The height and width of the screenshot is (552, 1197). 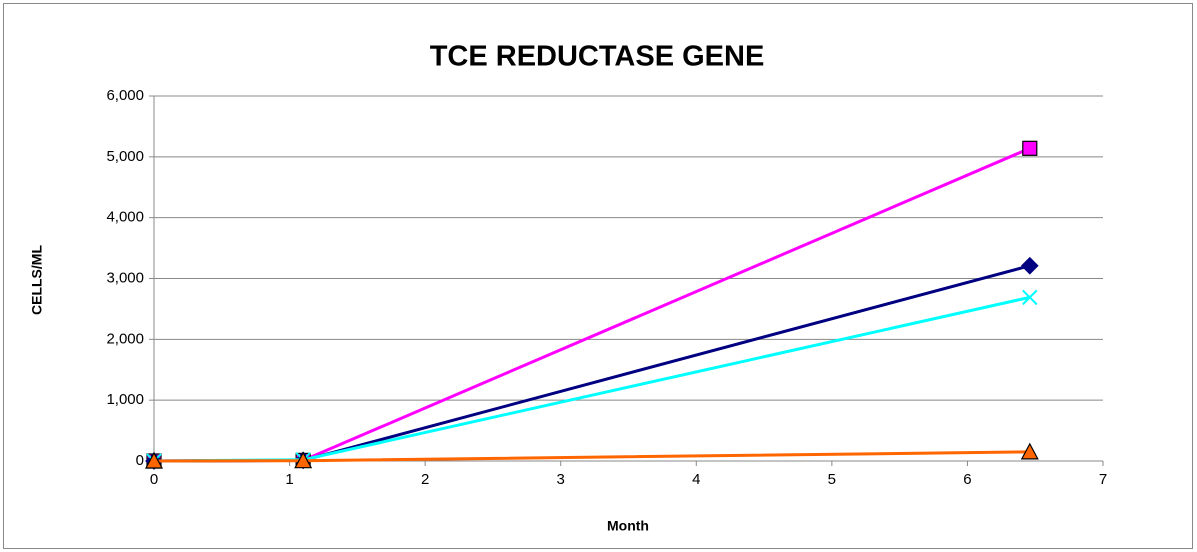 I want to click on x-tick-label: 5, so click(x=832, y=479).